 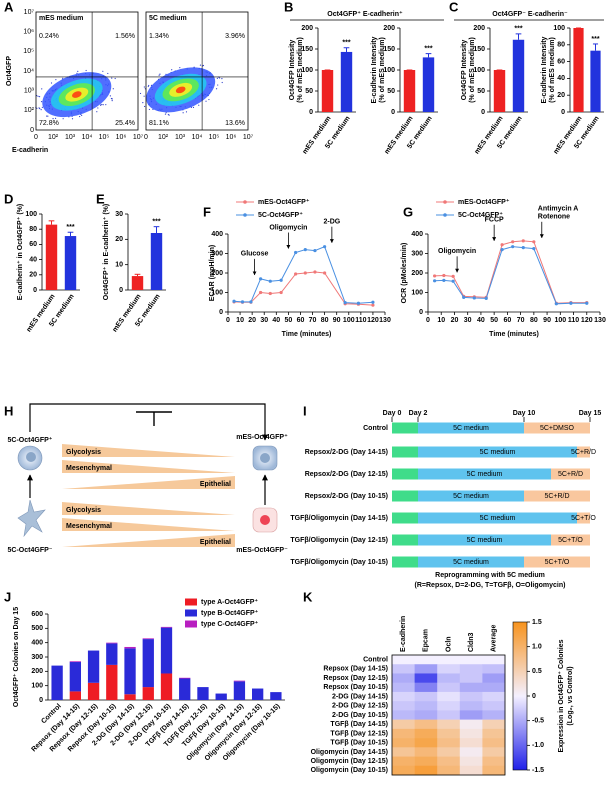 I want to click on gradient-wedge, so click(x=148, y=450).